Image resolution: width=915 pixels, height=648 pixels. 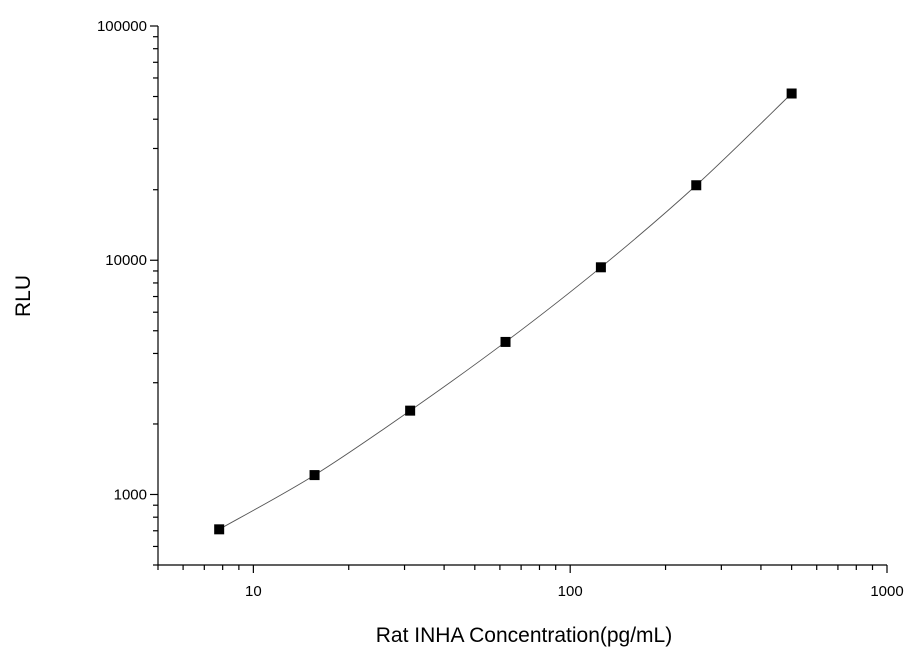 What do you see at coordinates (127, 292) in the screenshot?
I see `y-ticks: 1000 10000 100000` at bounding box center [127, 292].